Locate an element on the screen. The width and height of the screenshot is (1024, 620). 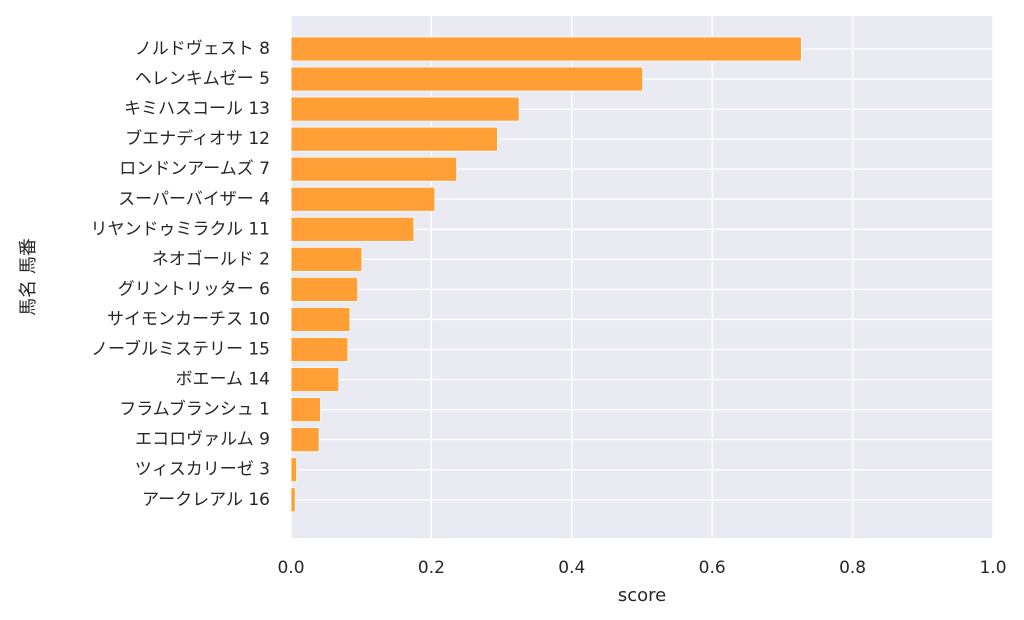
y-tick-label: リヤンドゥミラクル 11 is located at coordinates (180, 229).